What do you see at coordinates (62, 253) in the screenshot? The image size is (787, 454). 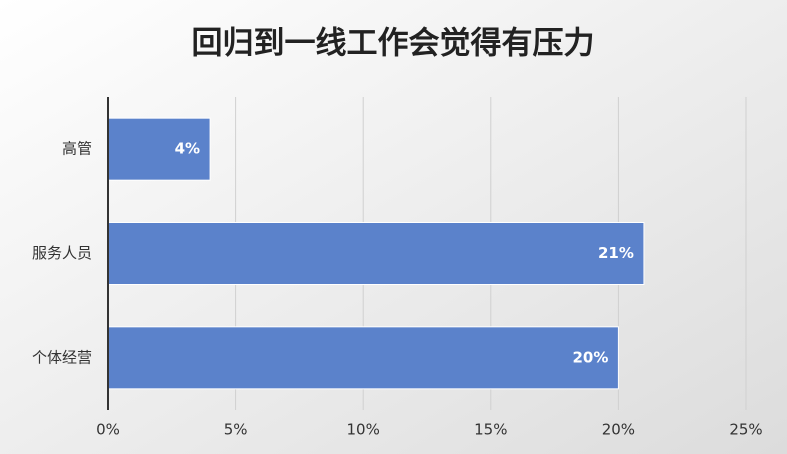 I see `y-tick-label: 服务人员` at bounding box center [62, 253].